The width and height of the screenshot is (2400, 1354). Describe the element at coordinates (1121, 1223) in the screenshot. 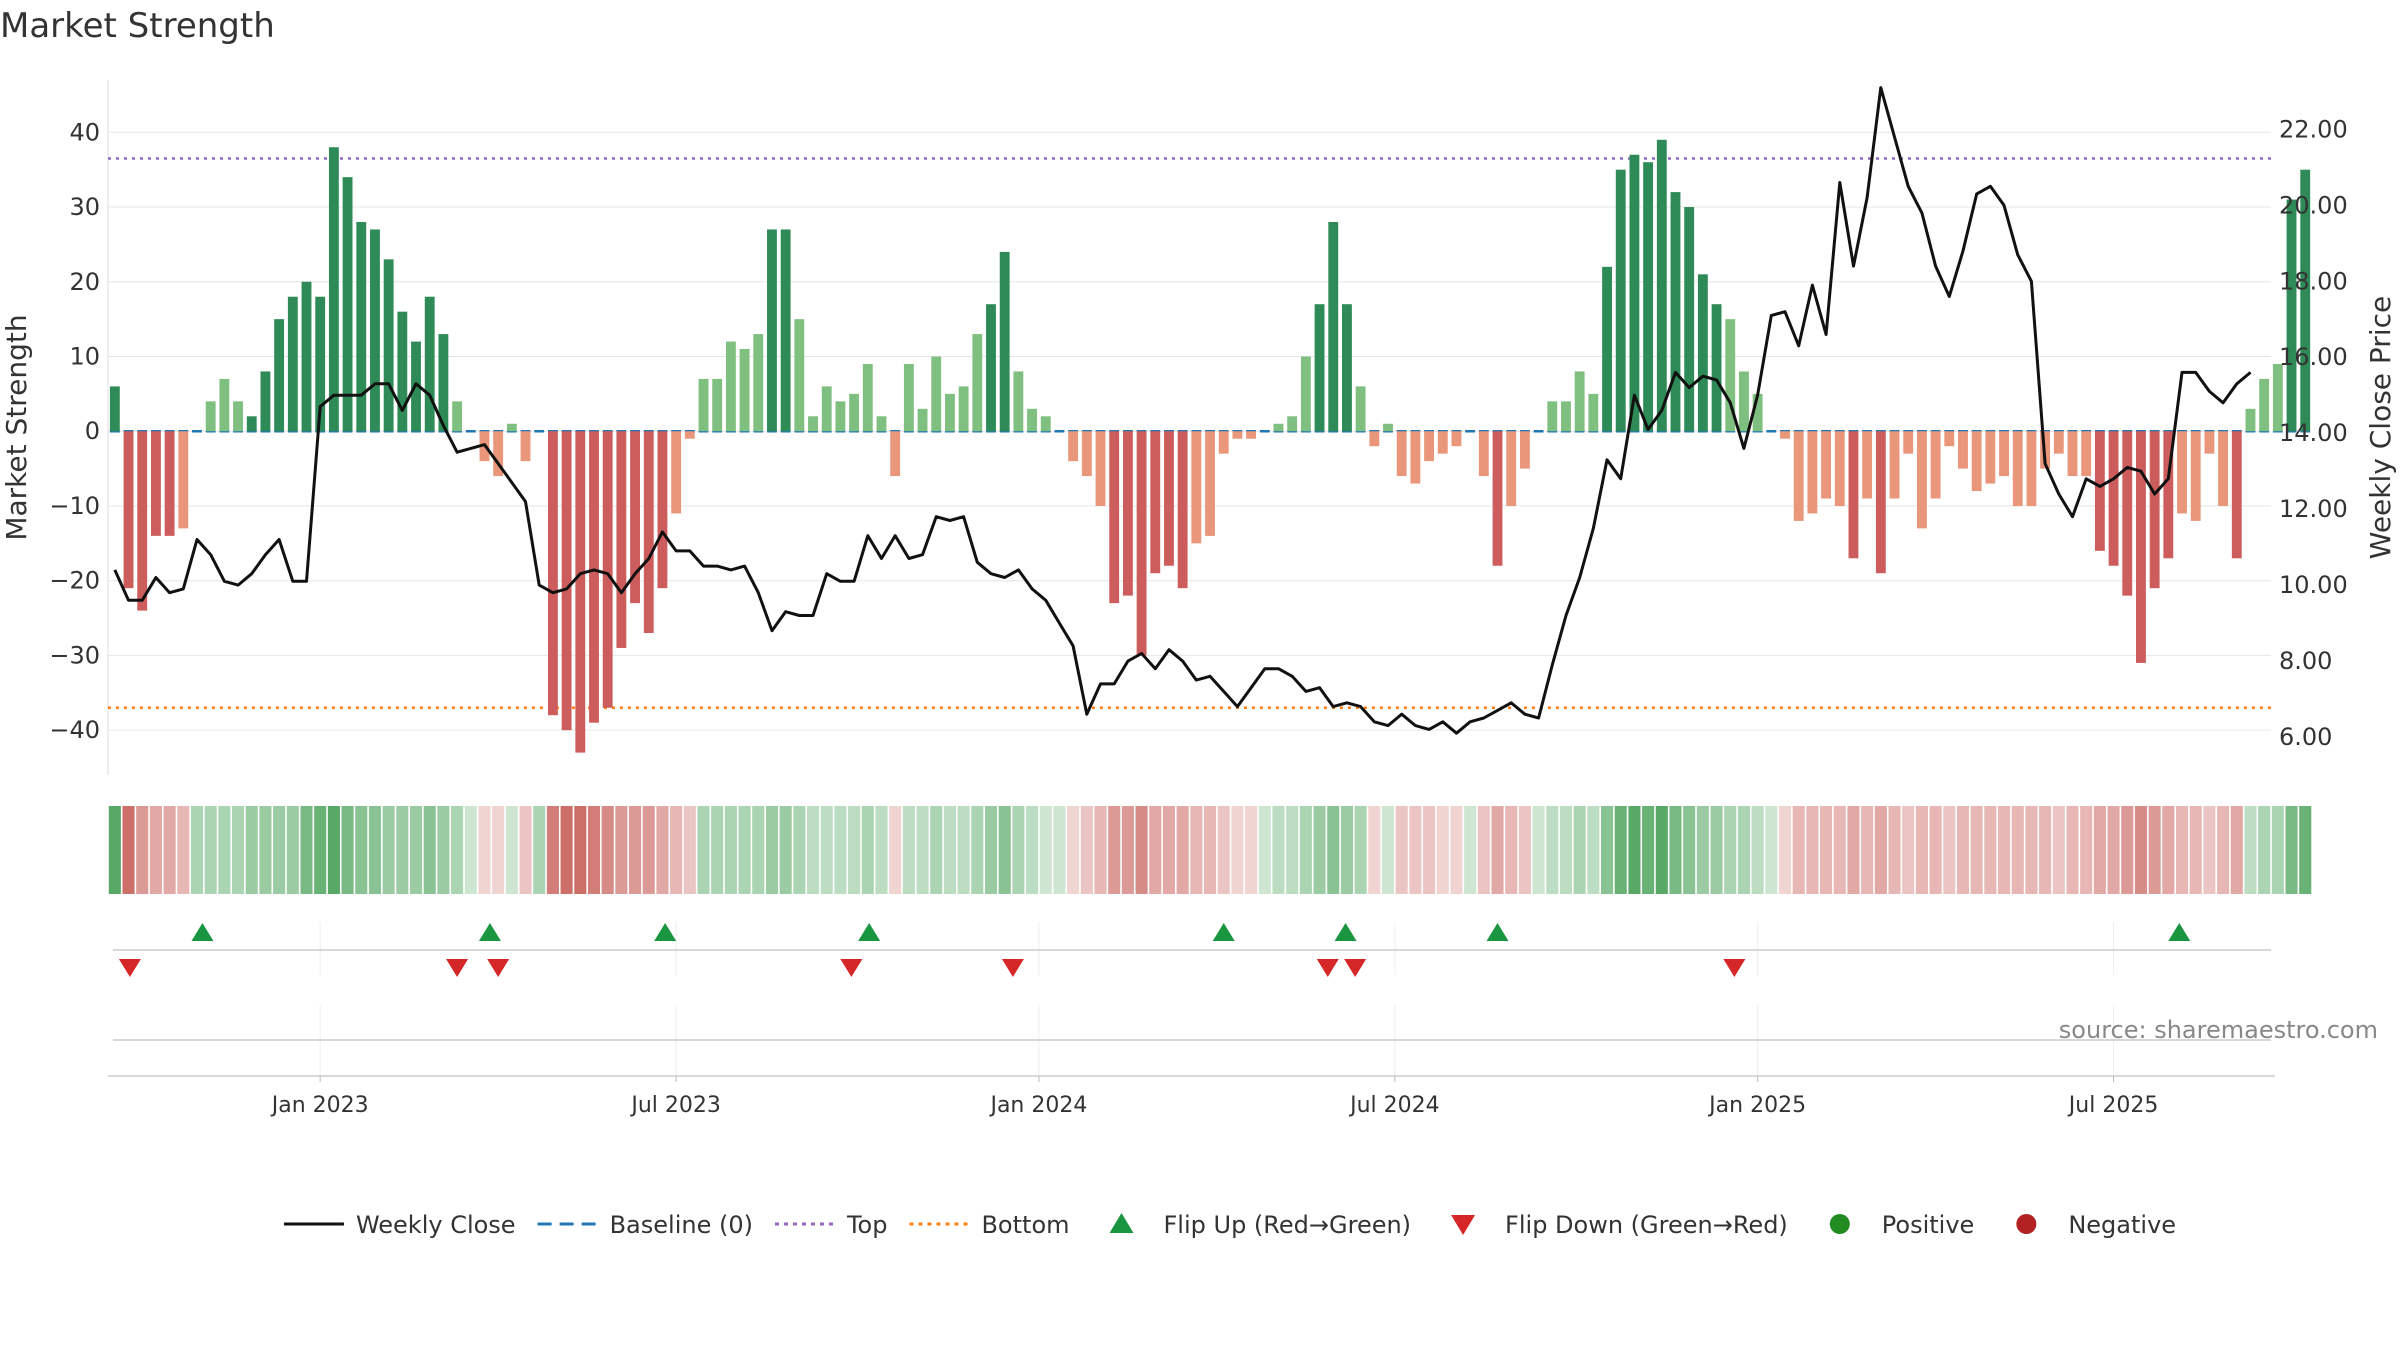

I see `legend-flip-up-swatch` at that location.